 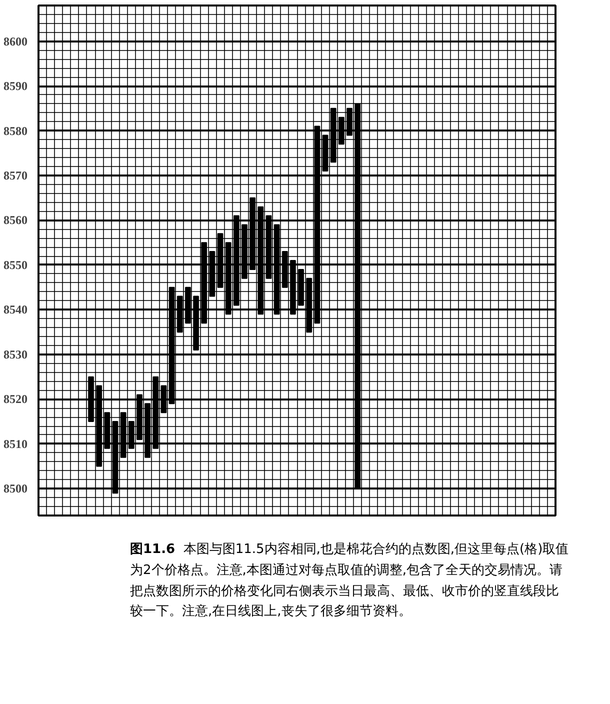 What do you see at coordinates (16, 175) in the screenshot?
I see `y-tick-label: 8570` at bounding box center [16, 175].